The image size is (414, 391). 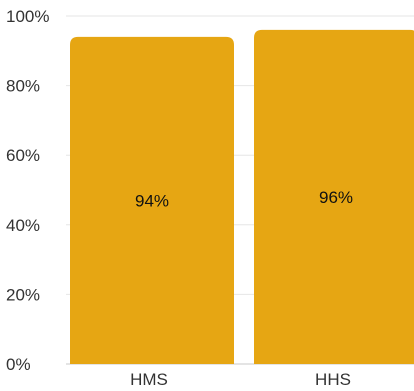 What do you see at coordinates (23, 86) in the screenshot?
I see `y-tick-label: 80%` at bounding box center [23, 86].